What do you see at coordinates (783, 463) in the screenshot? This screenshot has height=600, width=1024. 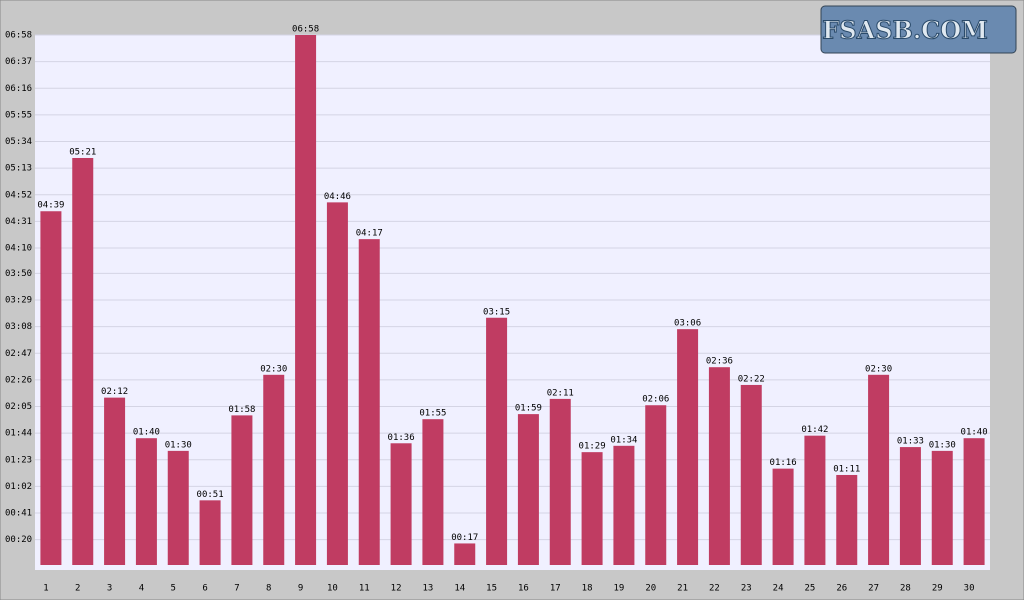 I see `value-label: 01:16` at bounding box center [783, 463].